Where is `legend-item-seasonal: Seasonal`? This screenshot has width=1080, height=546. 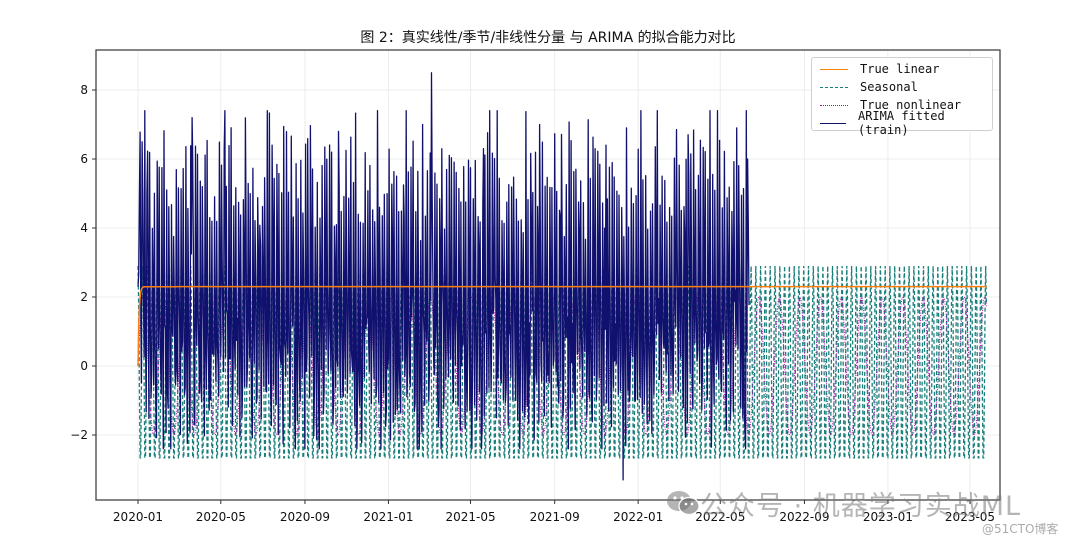 legend-item-seasonal: Seasonal is located at coordinates (869, 87).